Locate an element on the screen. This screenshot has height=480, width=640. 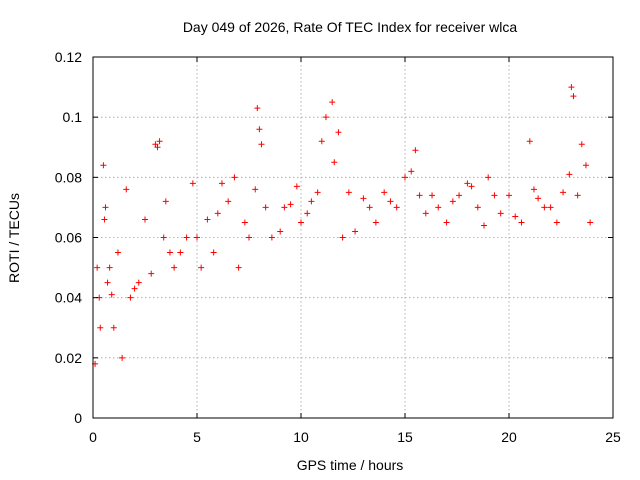
x-tick-label: 15 is located at coordinates (405, 437).